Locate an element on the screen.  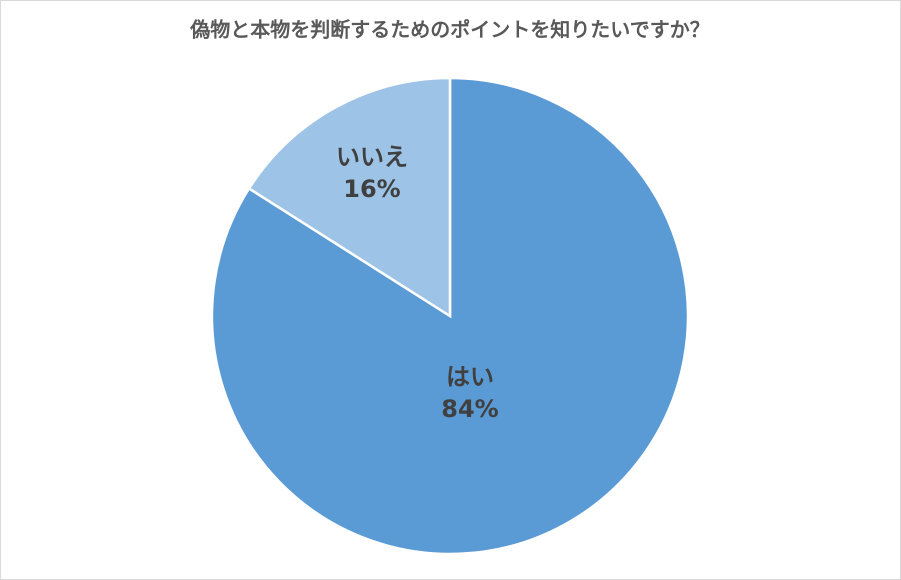
chart-title: 偽物と本物を判断するためのポイントを知りたいですか？ is located at coordinates (449, 30).